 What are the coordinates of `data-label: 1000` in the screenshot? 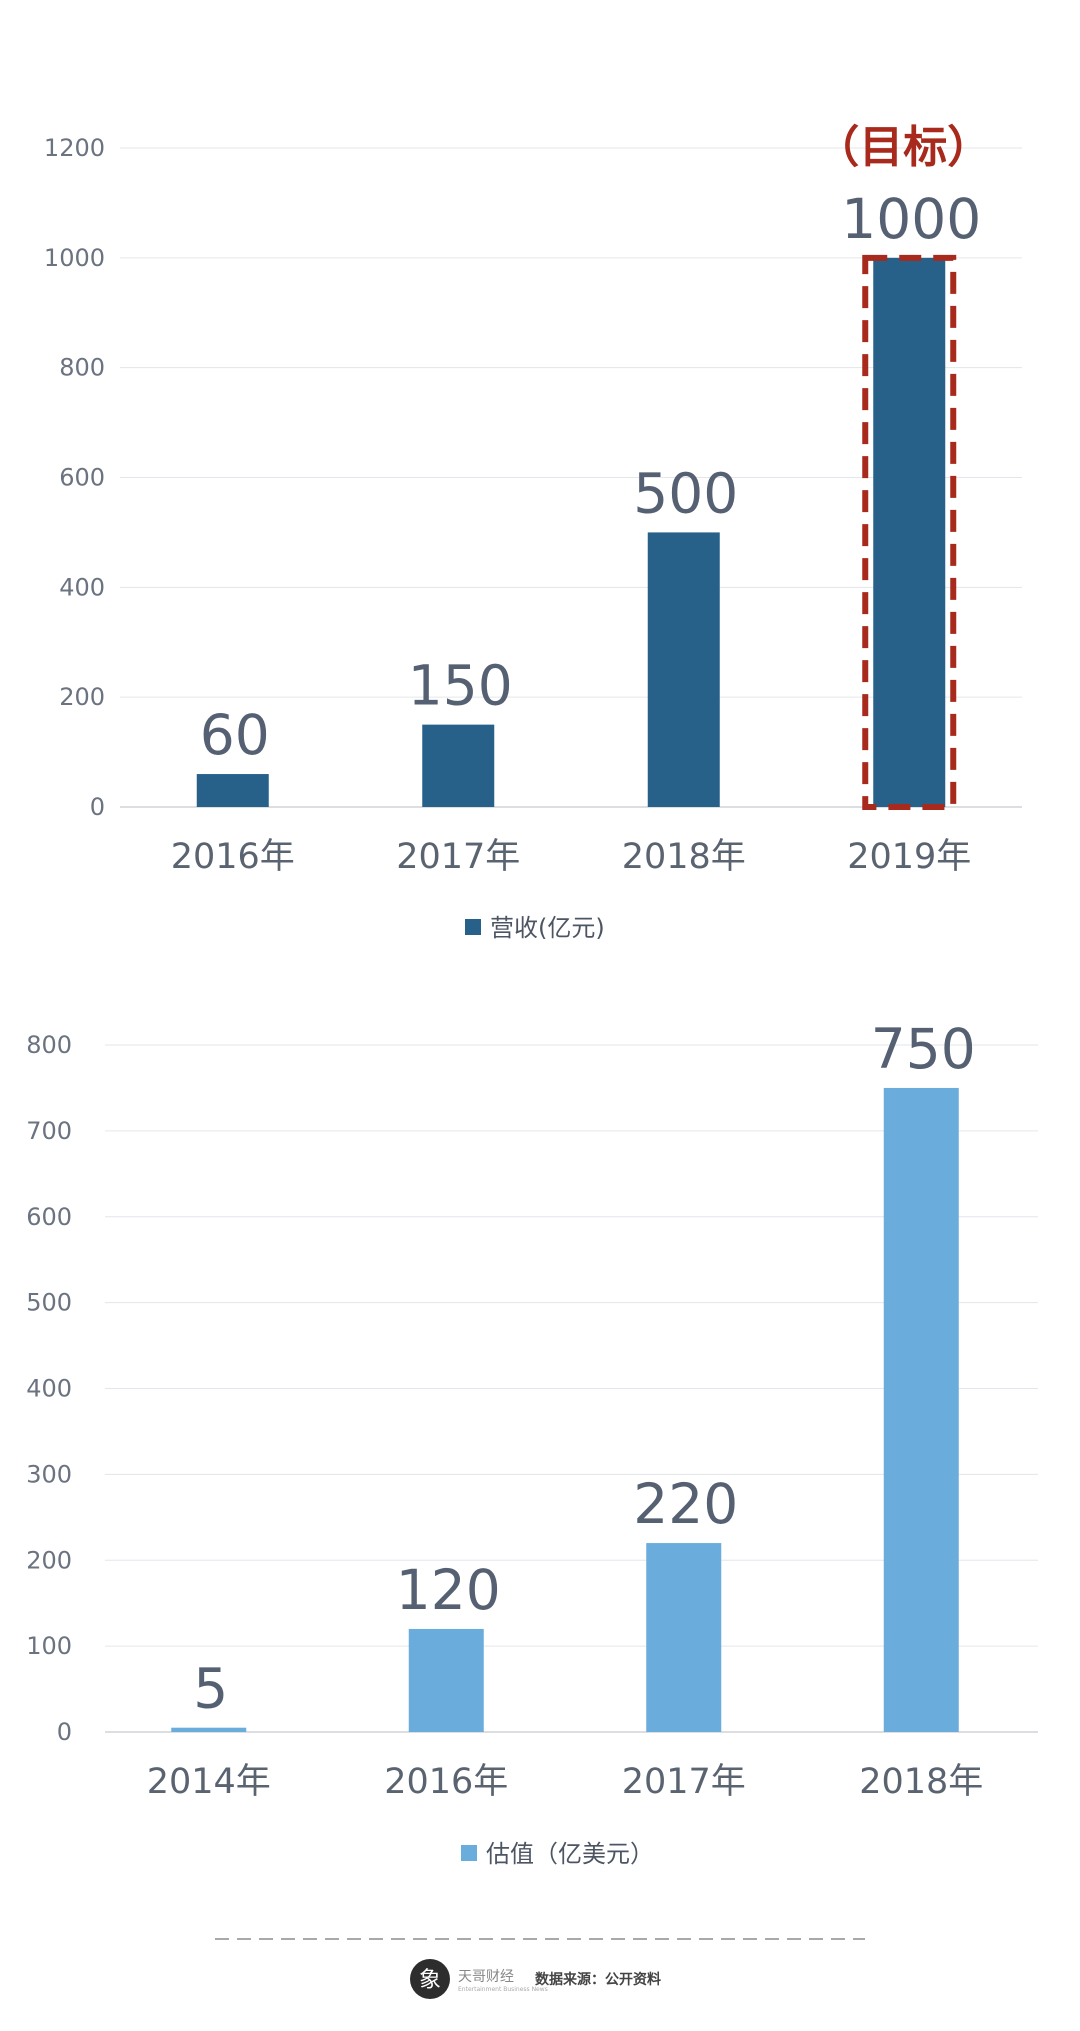 It's located at (911, 219).